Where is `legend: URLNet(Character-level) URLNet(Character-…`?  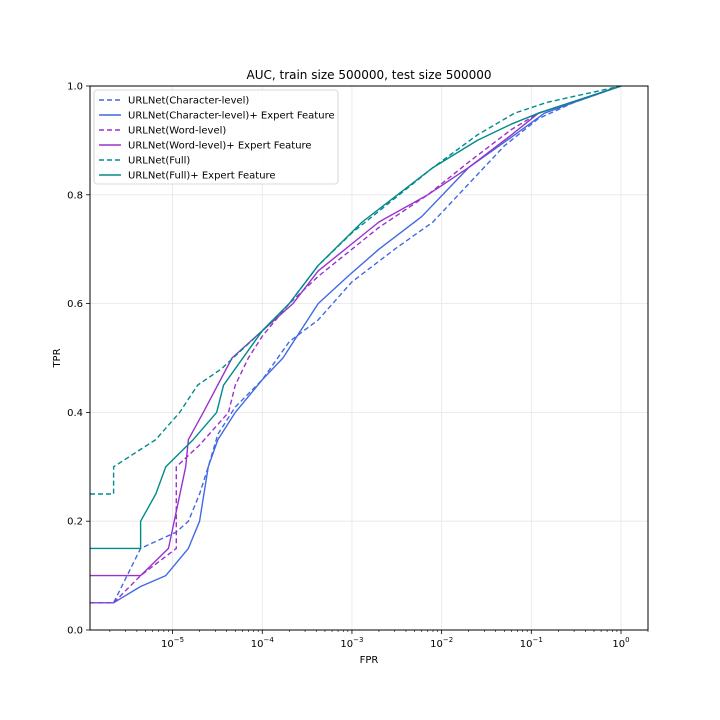 legend: URLNet(Character-level) URLNet(Character-… is located at coordinates (216, 137).